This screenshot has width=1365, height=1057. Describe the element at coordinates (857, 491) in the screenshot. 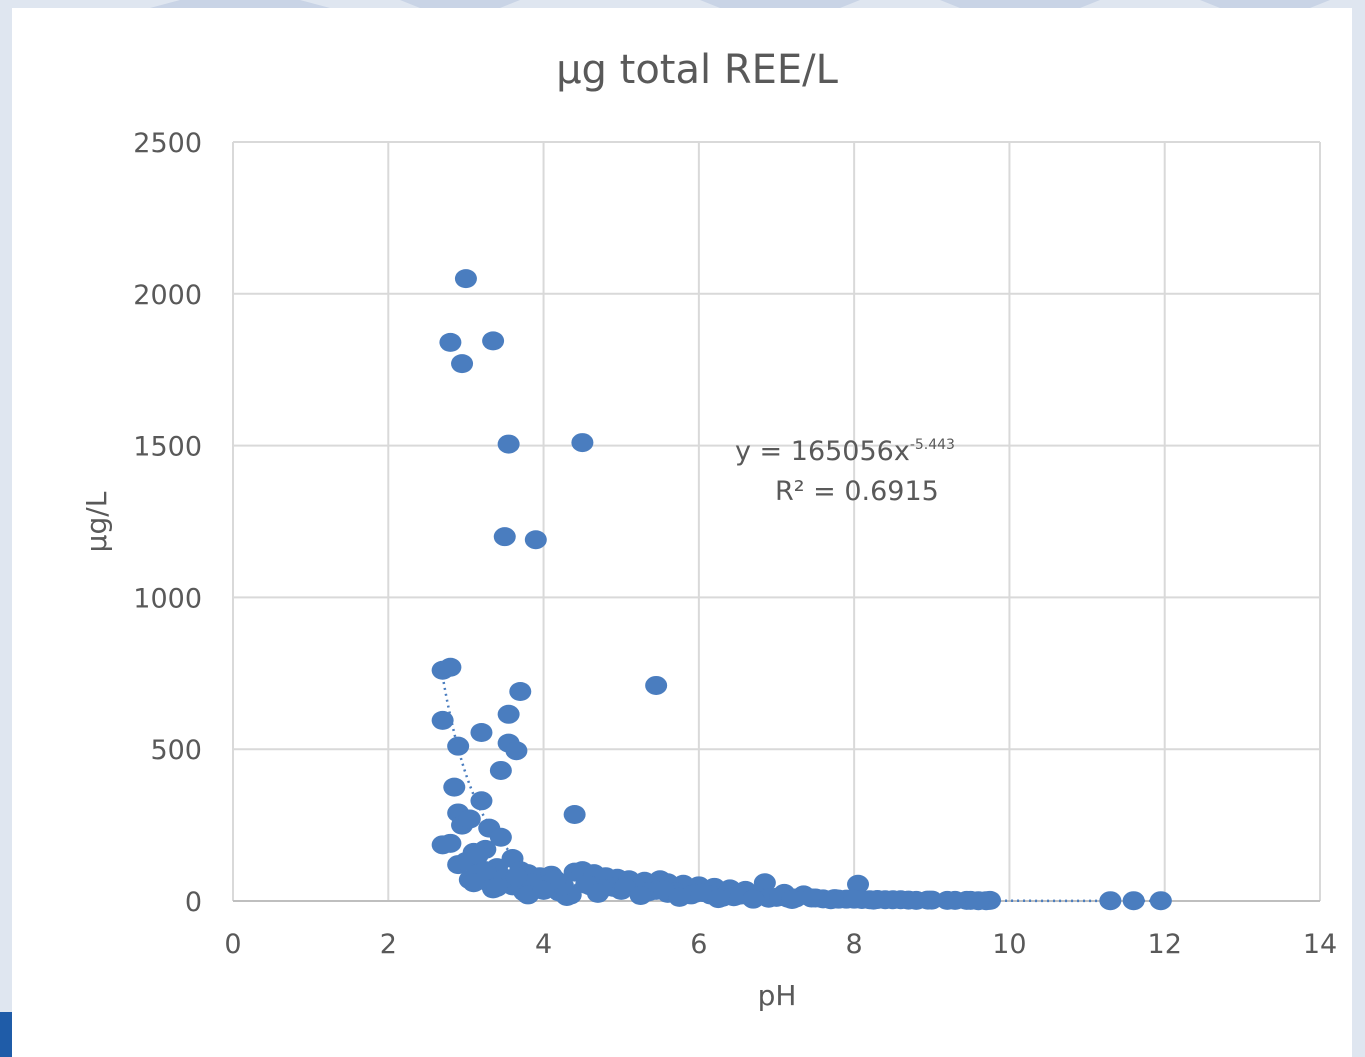

I see `trendline-r-squared: R² = 0.6915` at that location.